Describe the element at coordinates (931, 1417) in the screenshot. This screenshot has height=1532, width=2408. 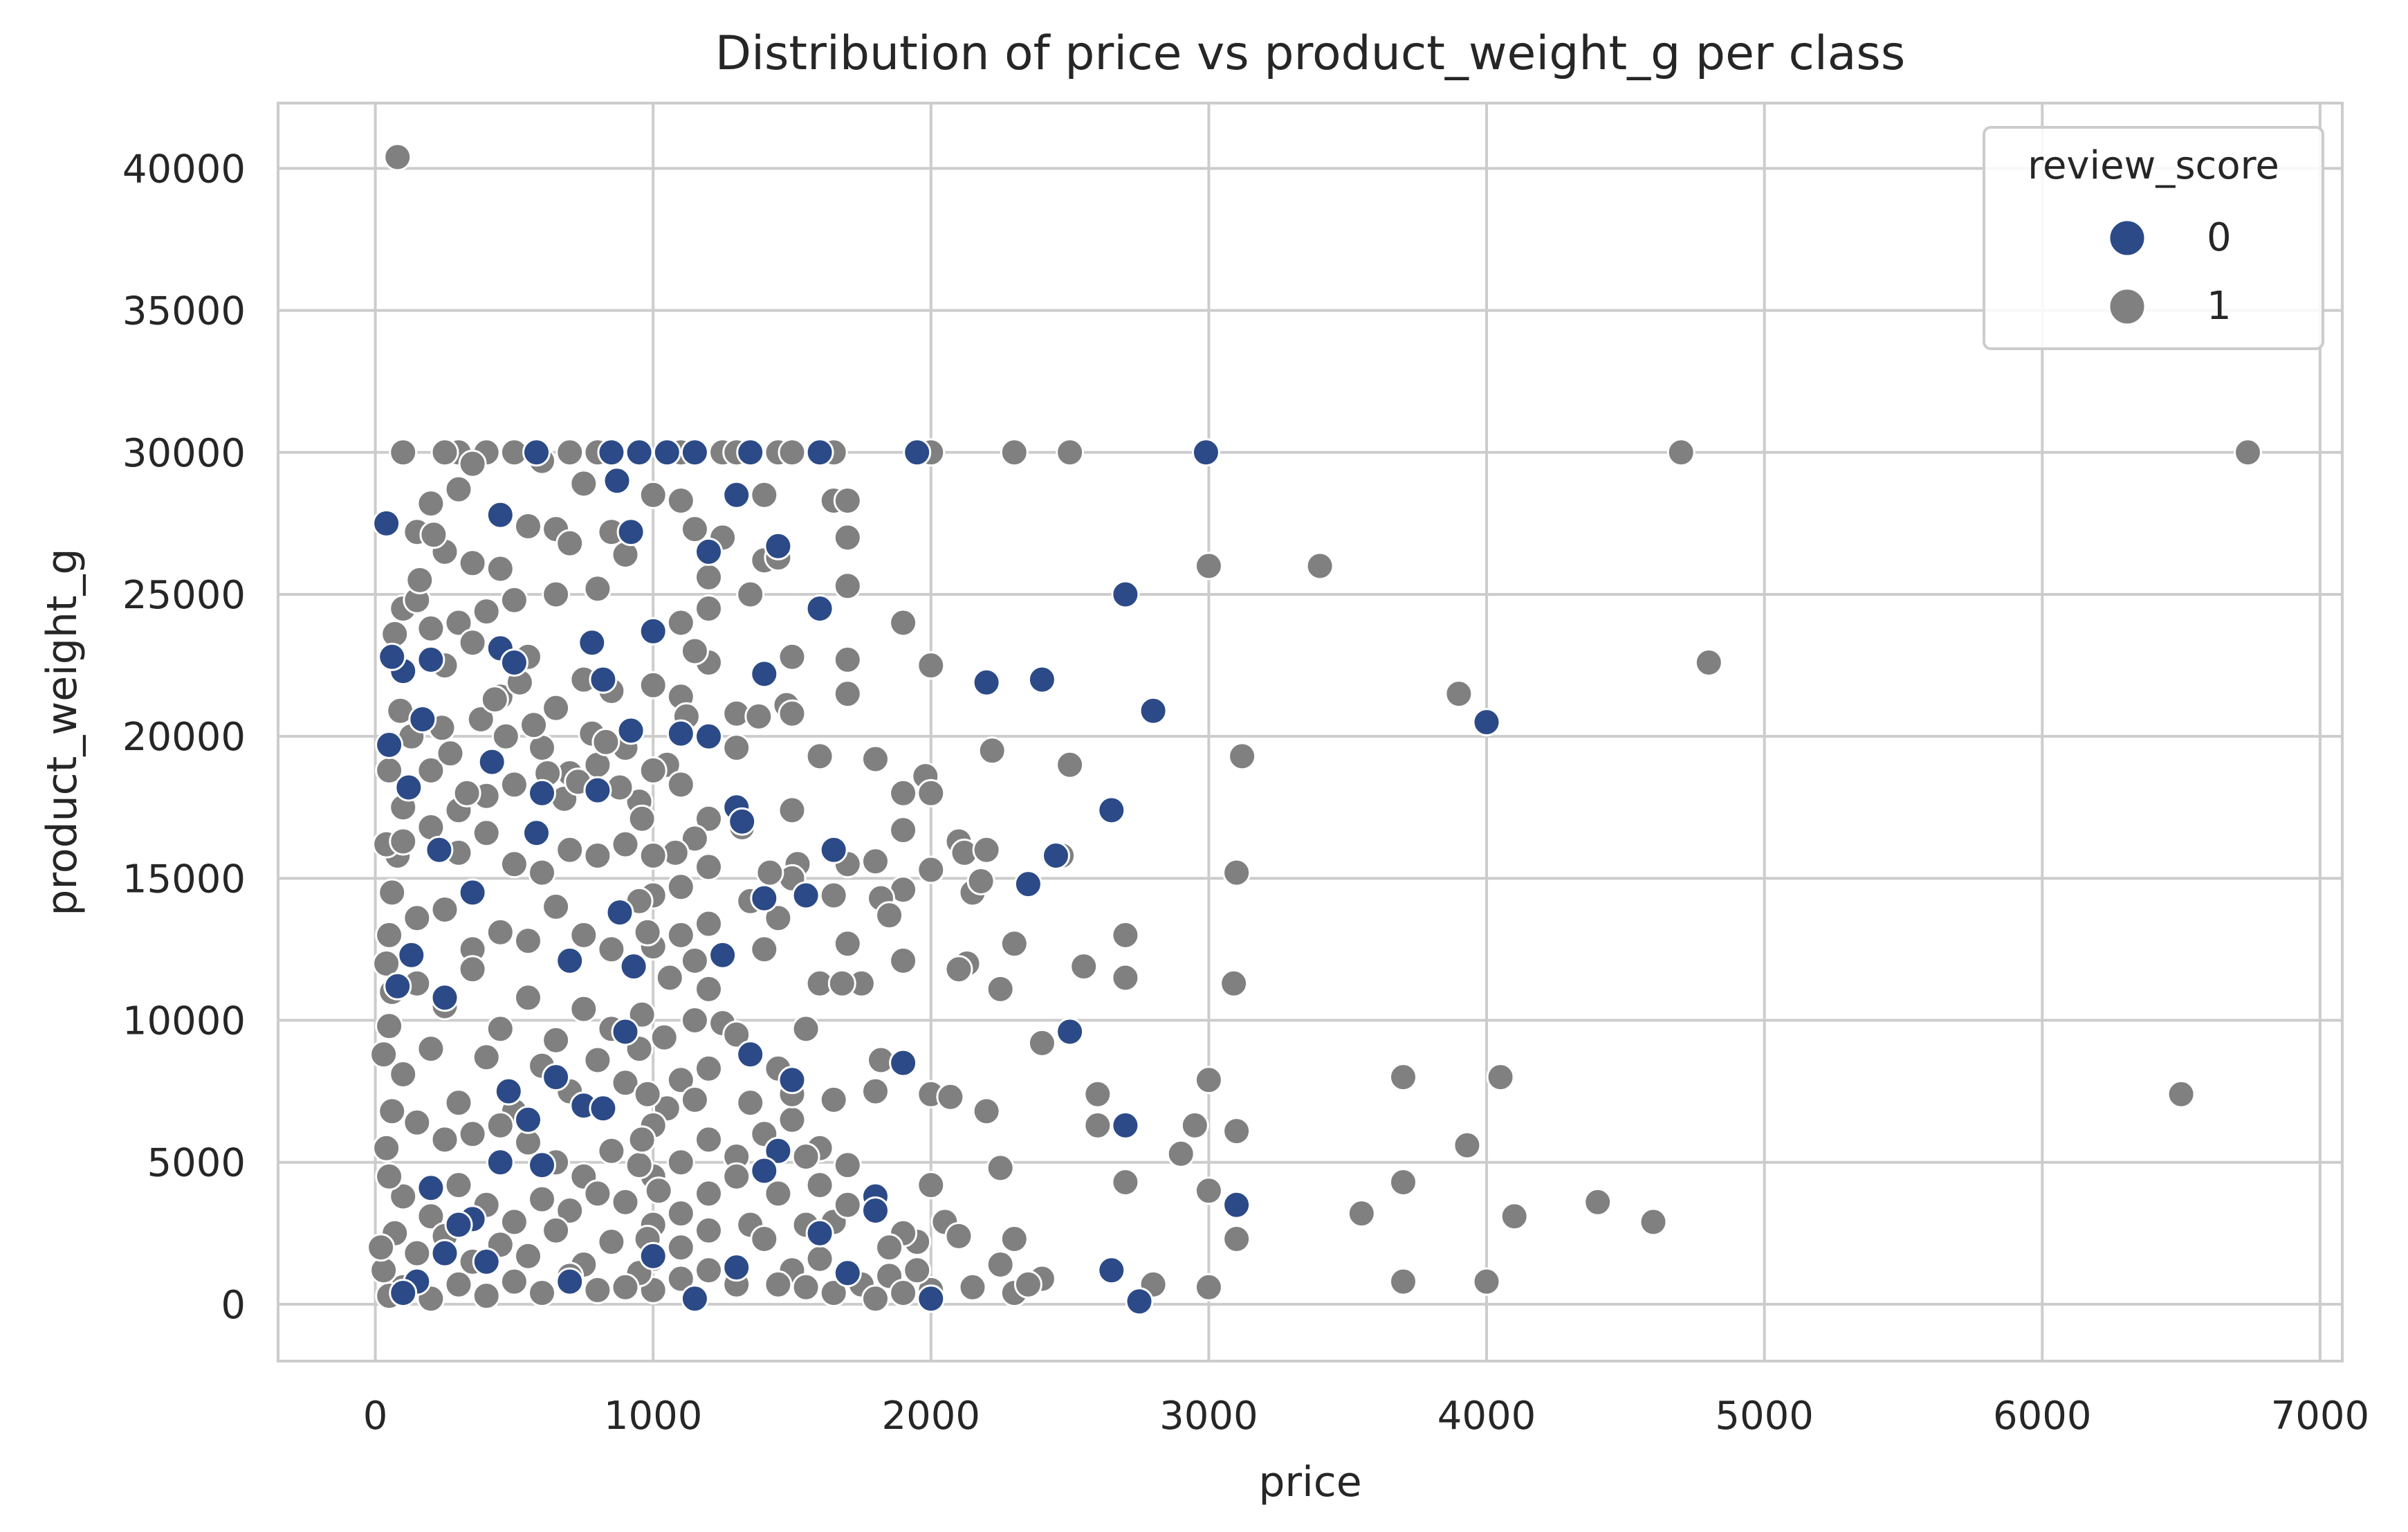
I see `x-tick-label: 2000` at that location.